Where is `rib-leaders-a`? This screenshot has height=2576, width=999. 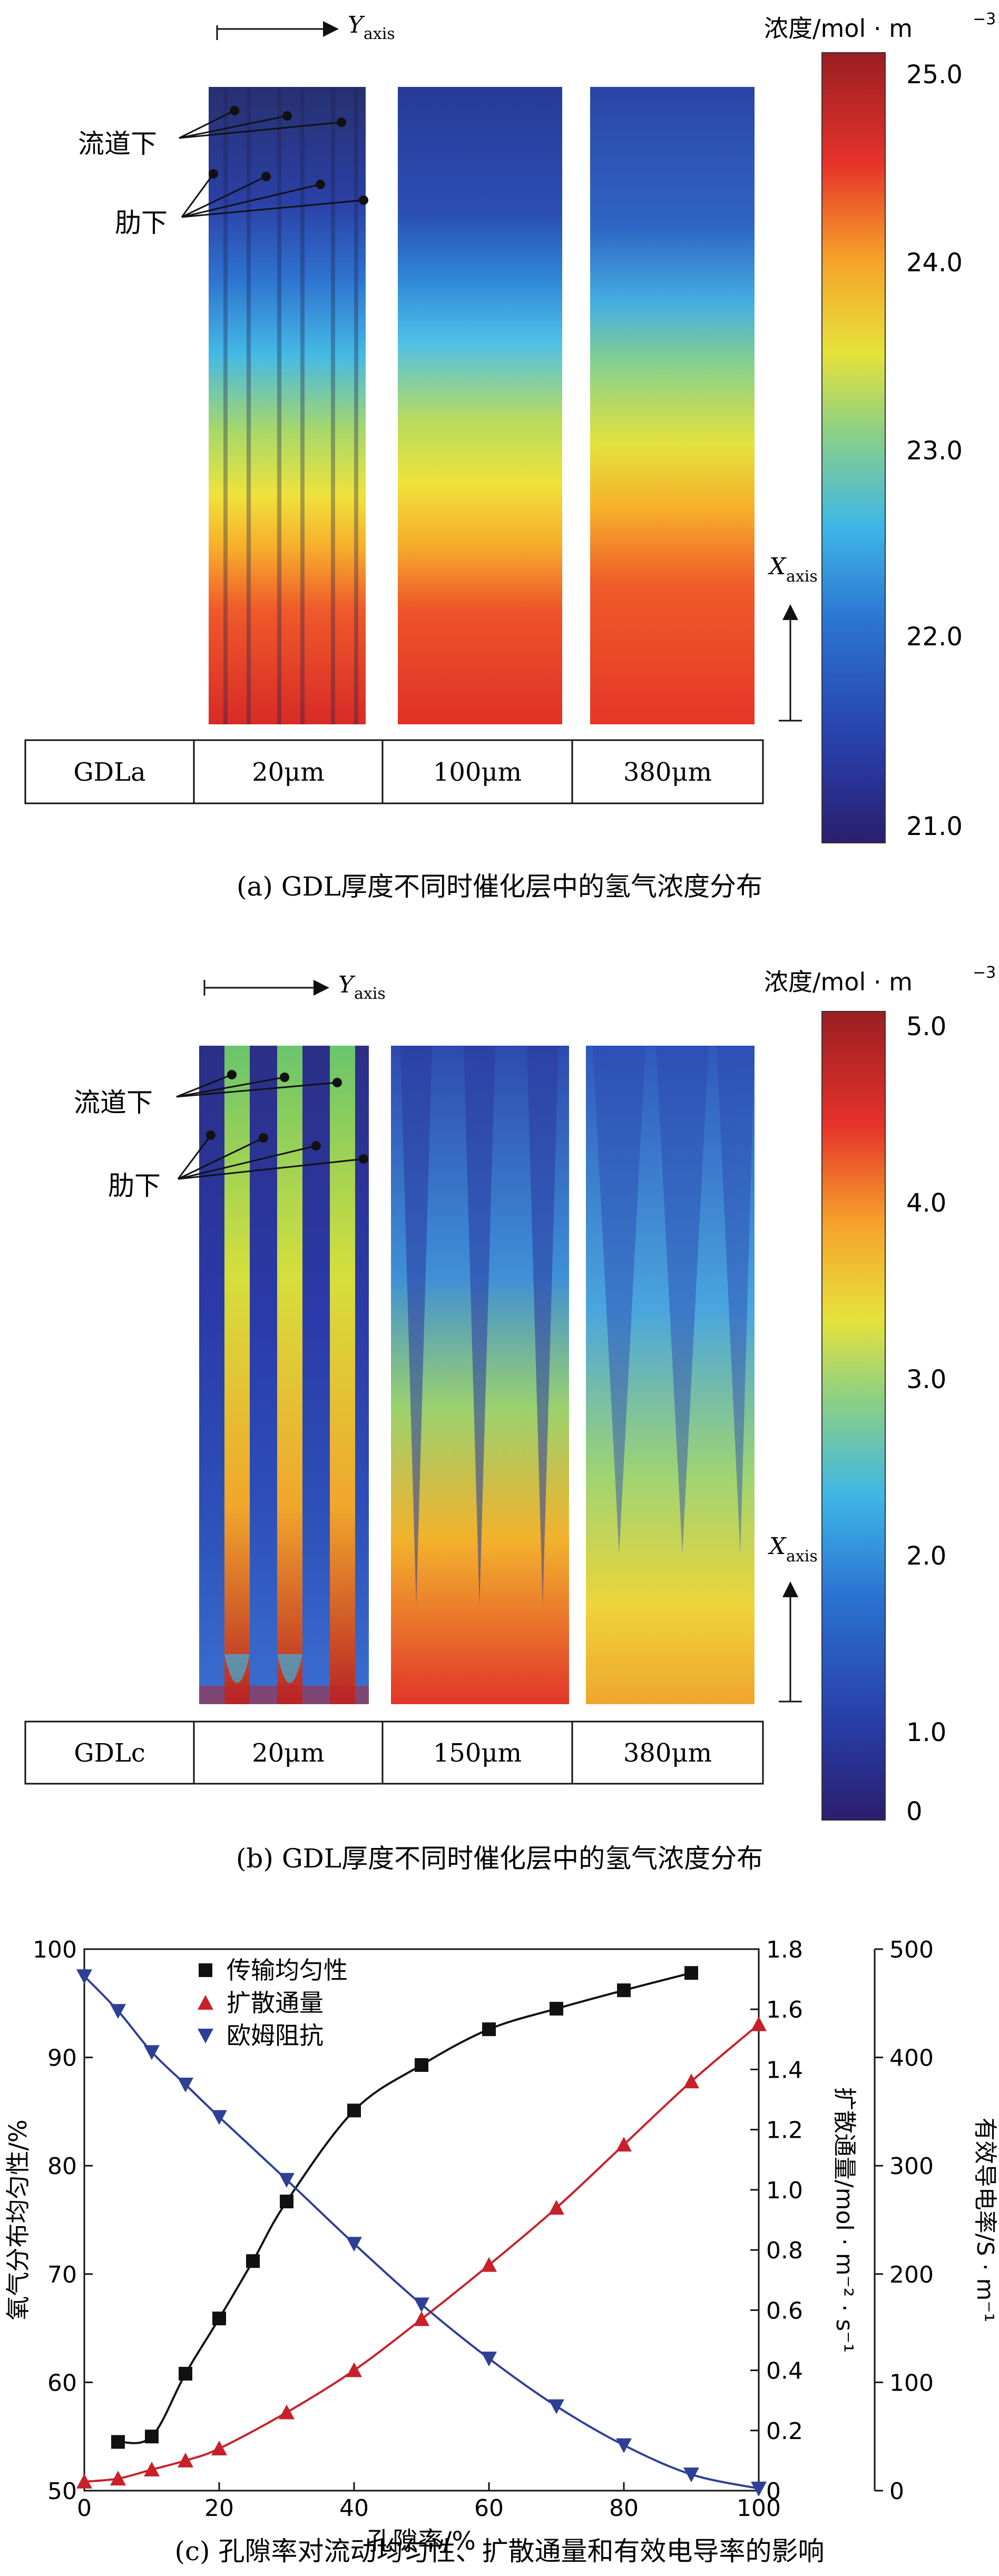
rib-leaders-a is located at coordinates (275, 194).